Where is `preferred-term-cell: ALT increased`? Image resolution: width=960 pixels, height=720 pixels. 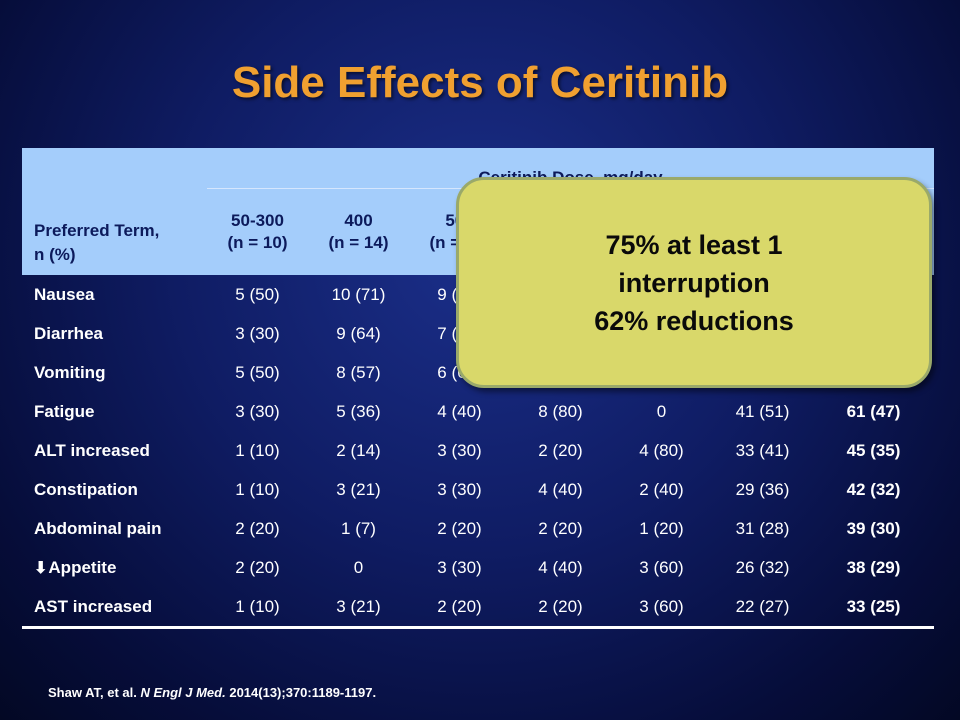
preferred-term-cell: ALT increased is located at coordinates (114, 450).